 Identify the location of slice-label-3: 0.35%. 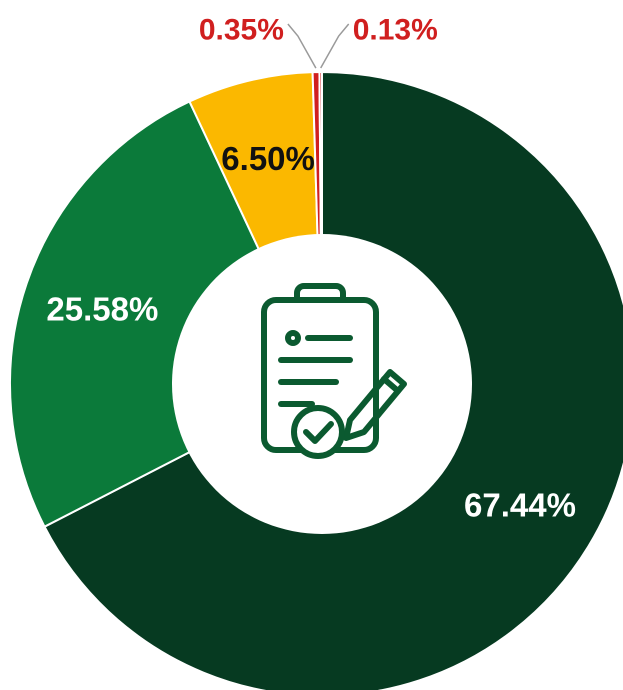
(241, 30).